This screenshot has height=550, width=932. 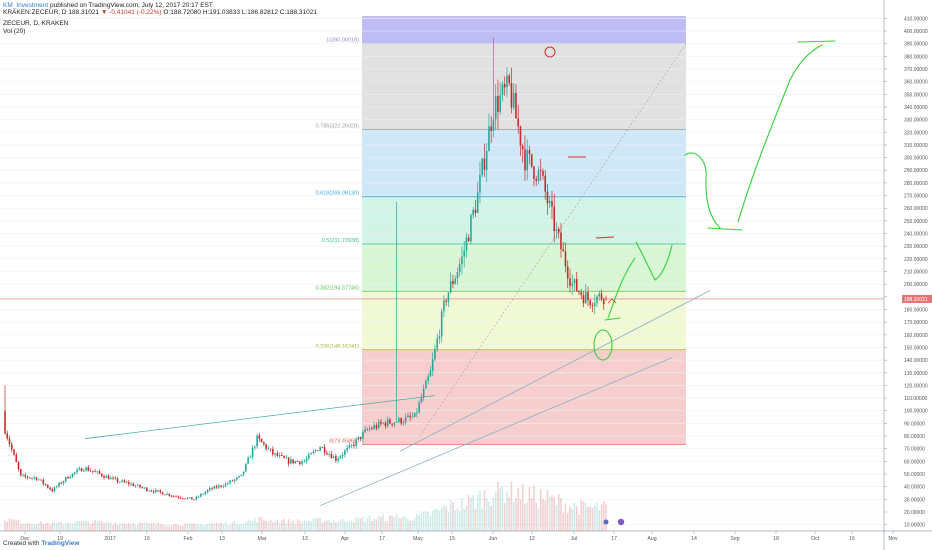 I want to click on y-tick-label: 410.00000, so click(x=916, y=19).